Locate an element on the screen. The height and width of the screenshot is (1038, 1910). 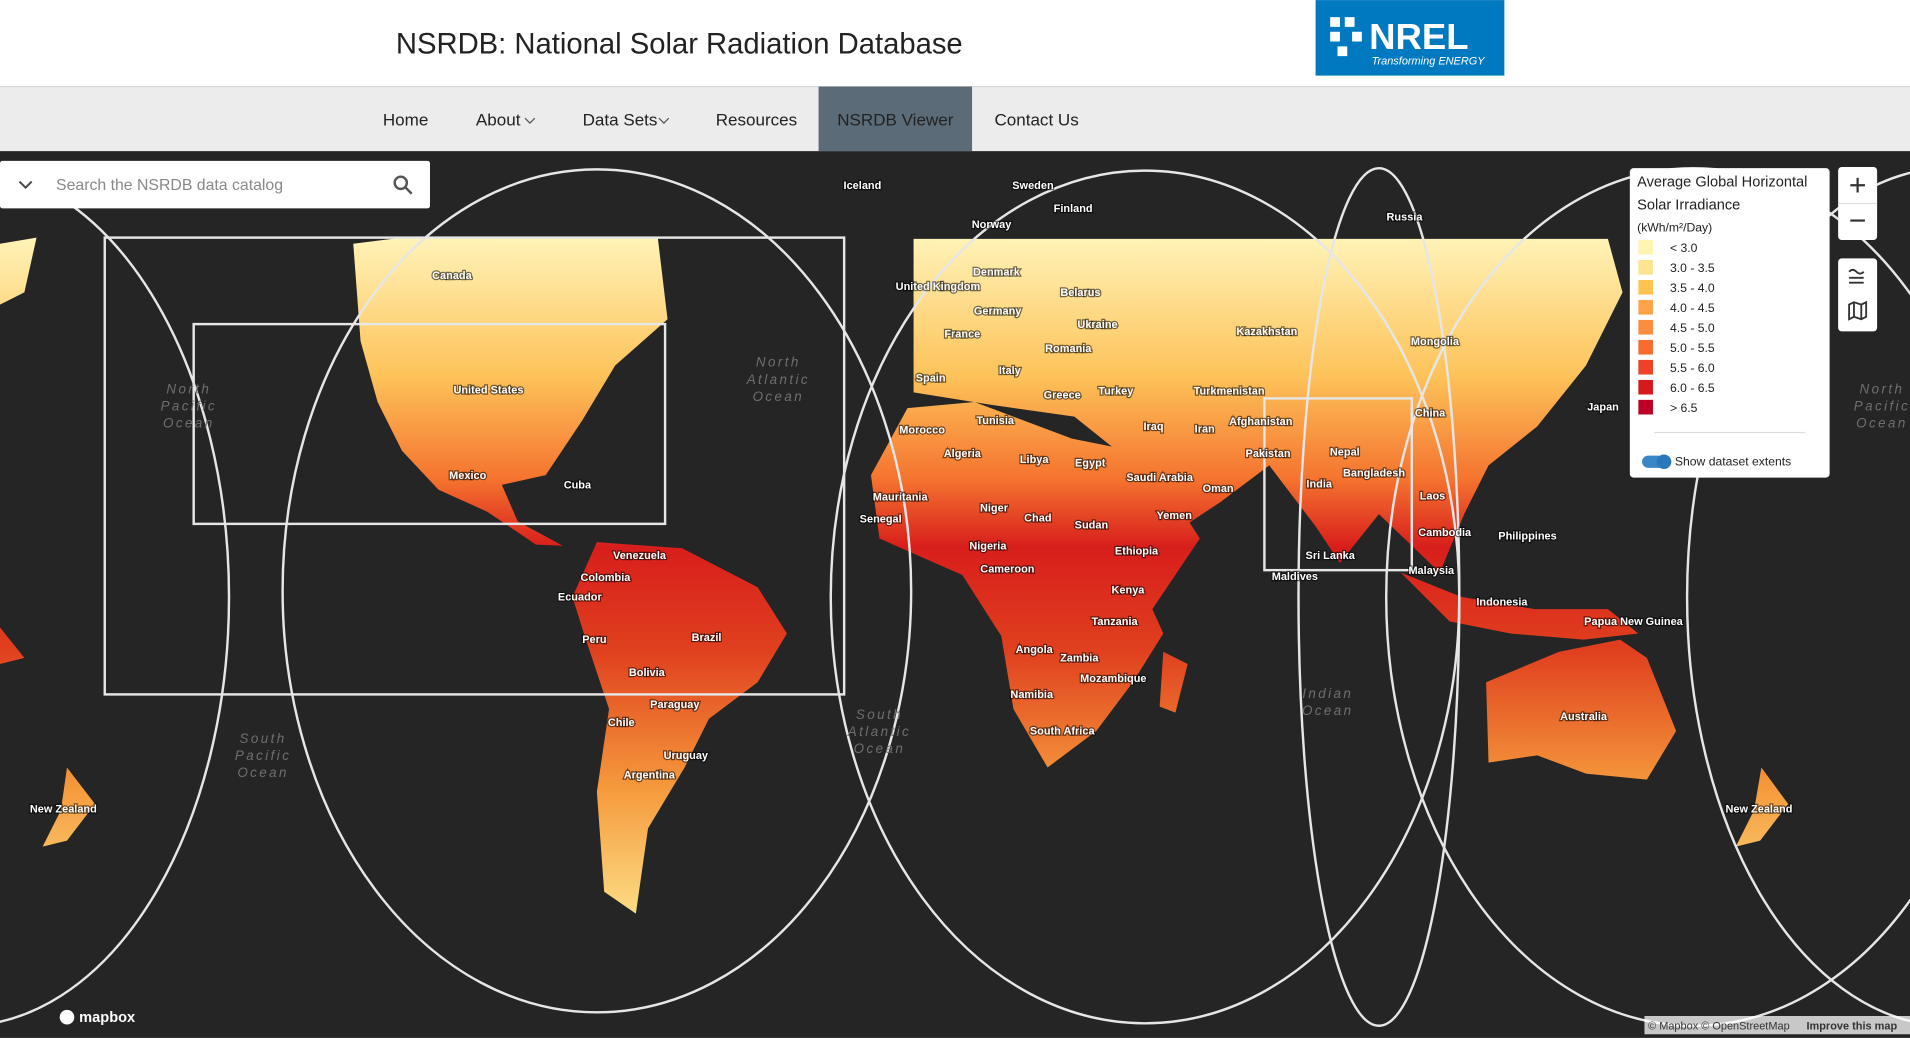
map-label: Cambodia is located at coordinates (1445, 533).